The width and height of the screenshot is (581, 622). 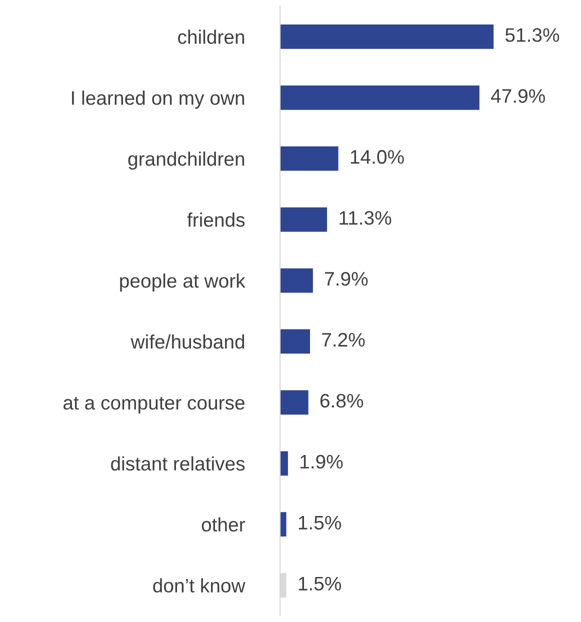 What do you see at coordinates (158, 99) in the screenshot?
I see `y-tick-label: I learned on my own` at bounding box center [158, 99].